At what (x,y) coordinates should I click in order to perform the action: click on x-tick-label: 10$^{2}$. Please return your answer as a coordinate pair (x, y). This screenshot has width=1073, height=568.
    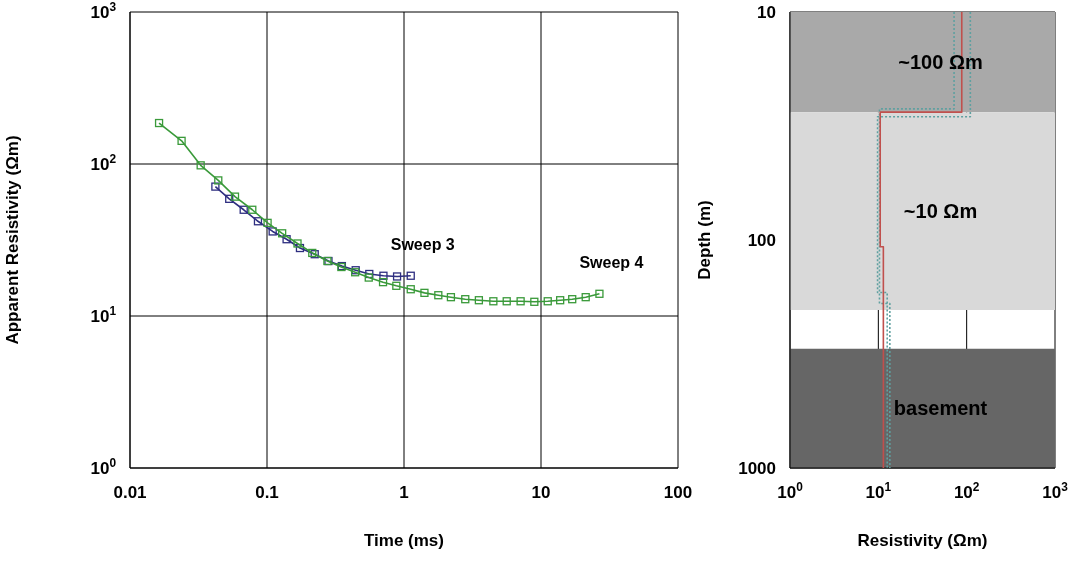
    Looking at the image, I should click on (966, 491).